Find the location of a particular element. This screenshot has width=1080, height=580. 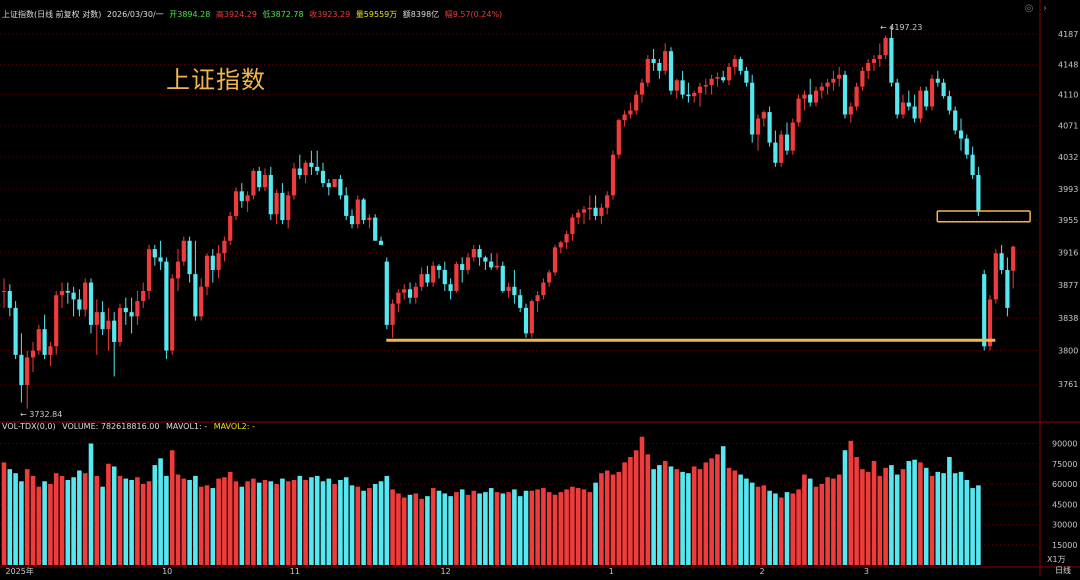

x-tick-label: 11 is located at coordinates (295, 571).